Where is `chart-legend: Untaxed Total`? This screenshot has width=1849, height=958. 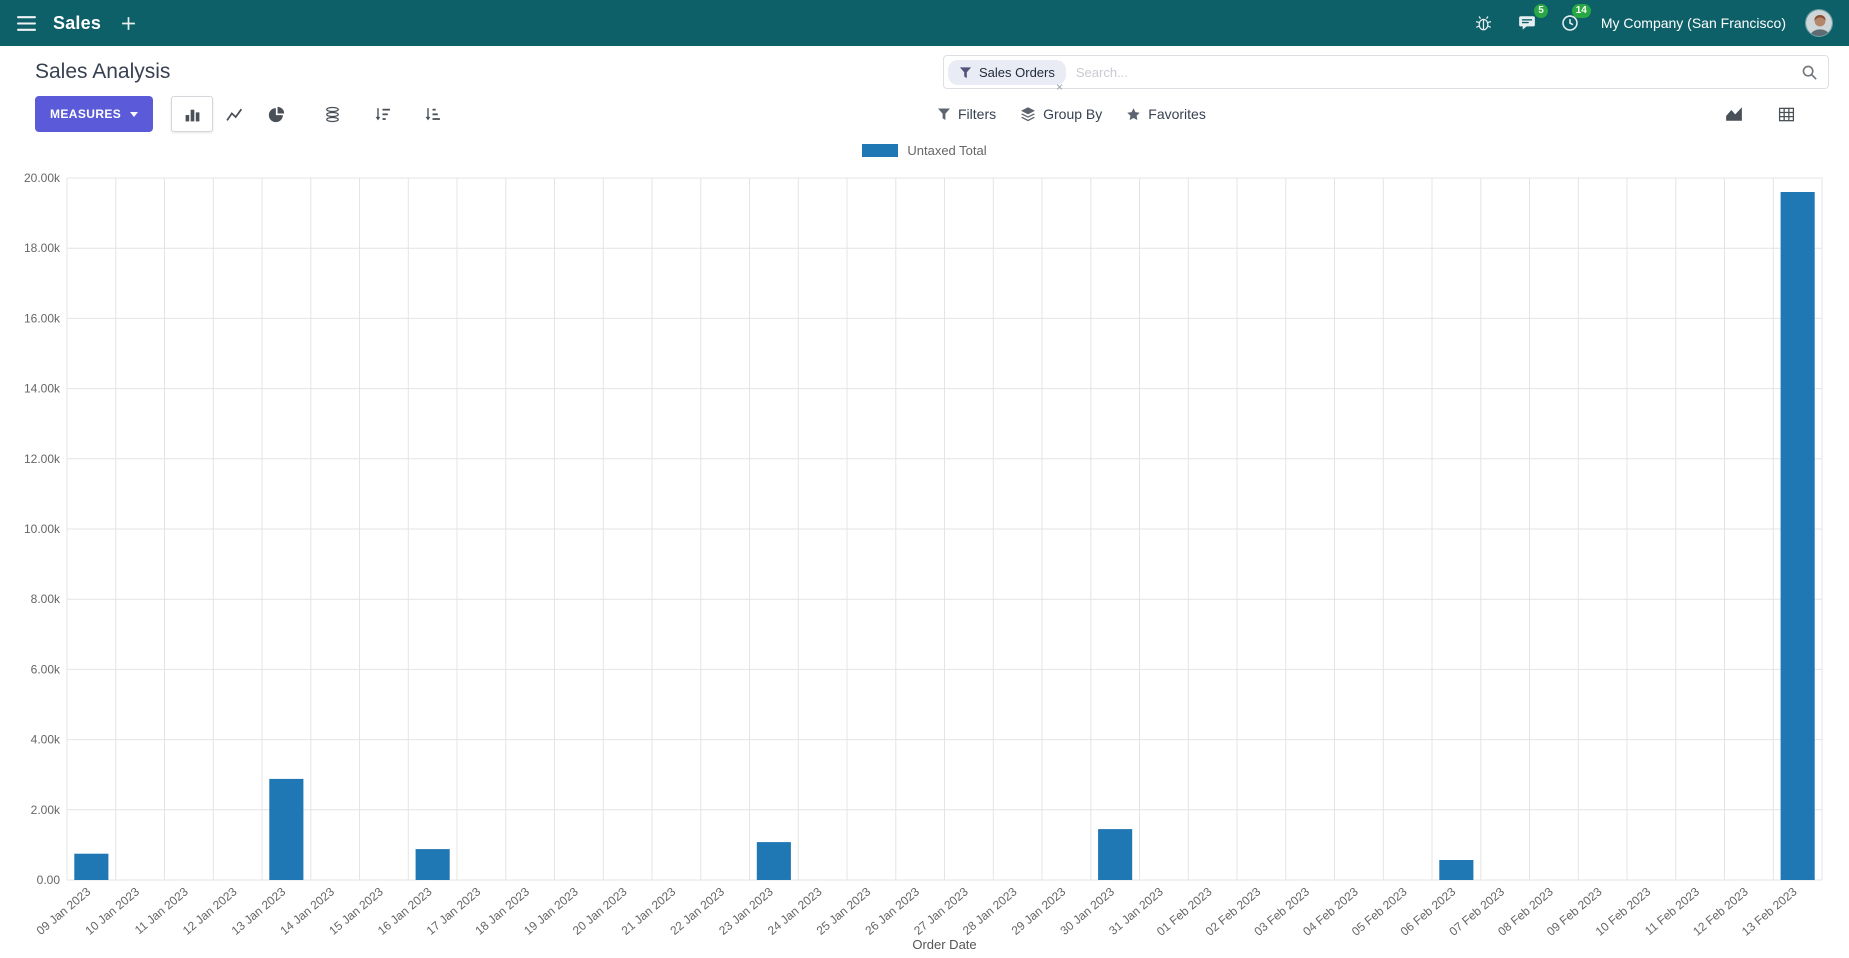 chart-legend: Untaxed Total is located at coordinates (924, 150).